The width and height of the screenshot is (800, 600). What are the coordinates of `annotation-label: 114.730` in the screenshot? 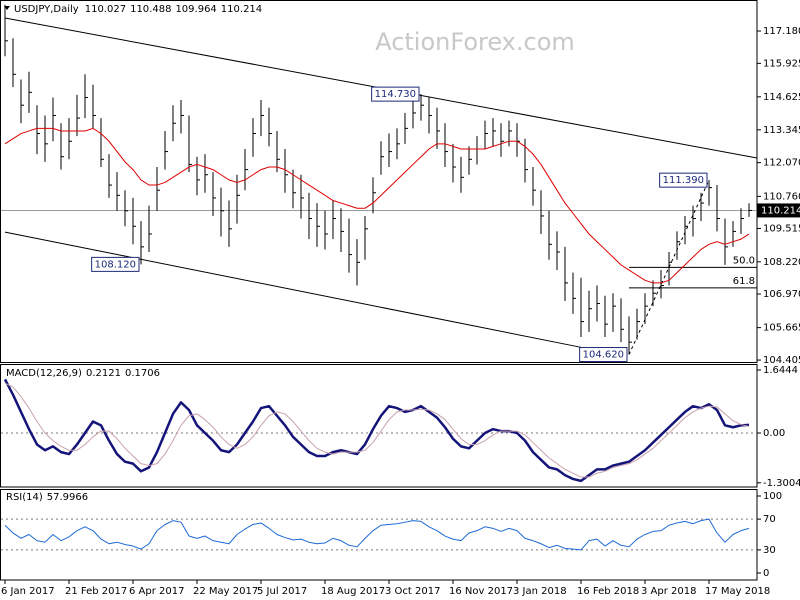 It's located at (395, 94).